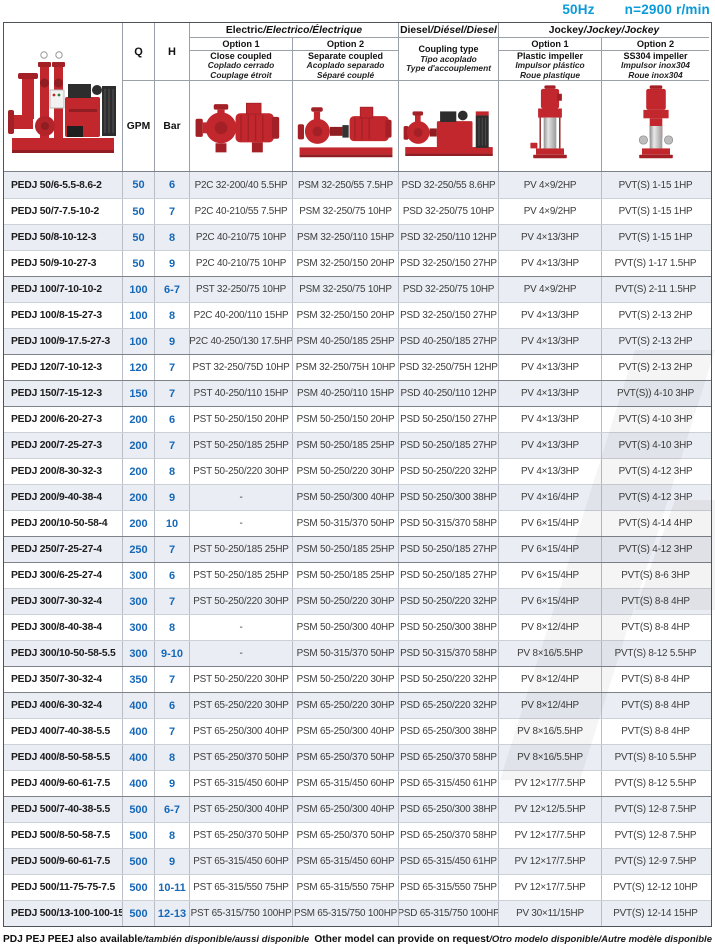 The height and width of the screenshot is (949, 715). I want to click on electric-close-coupled-cell: PST 65-315/750 100HP, so click(241, 913).